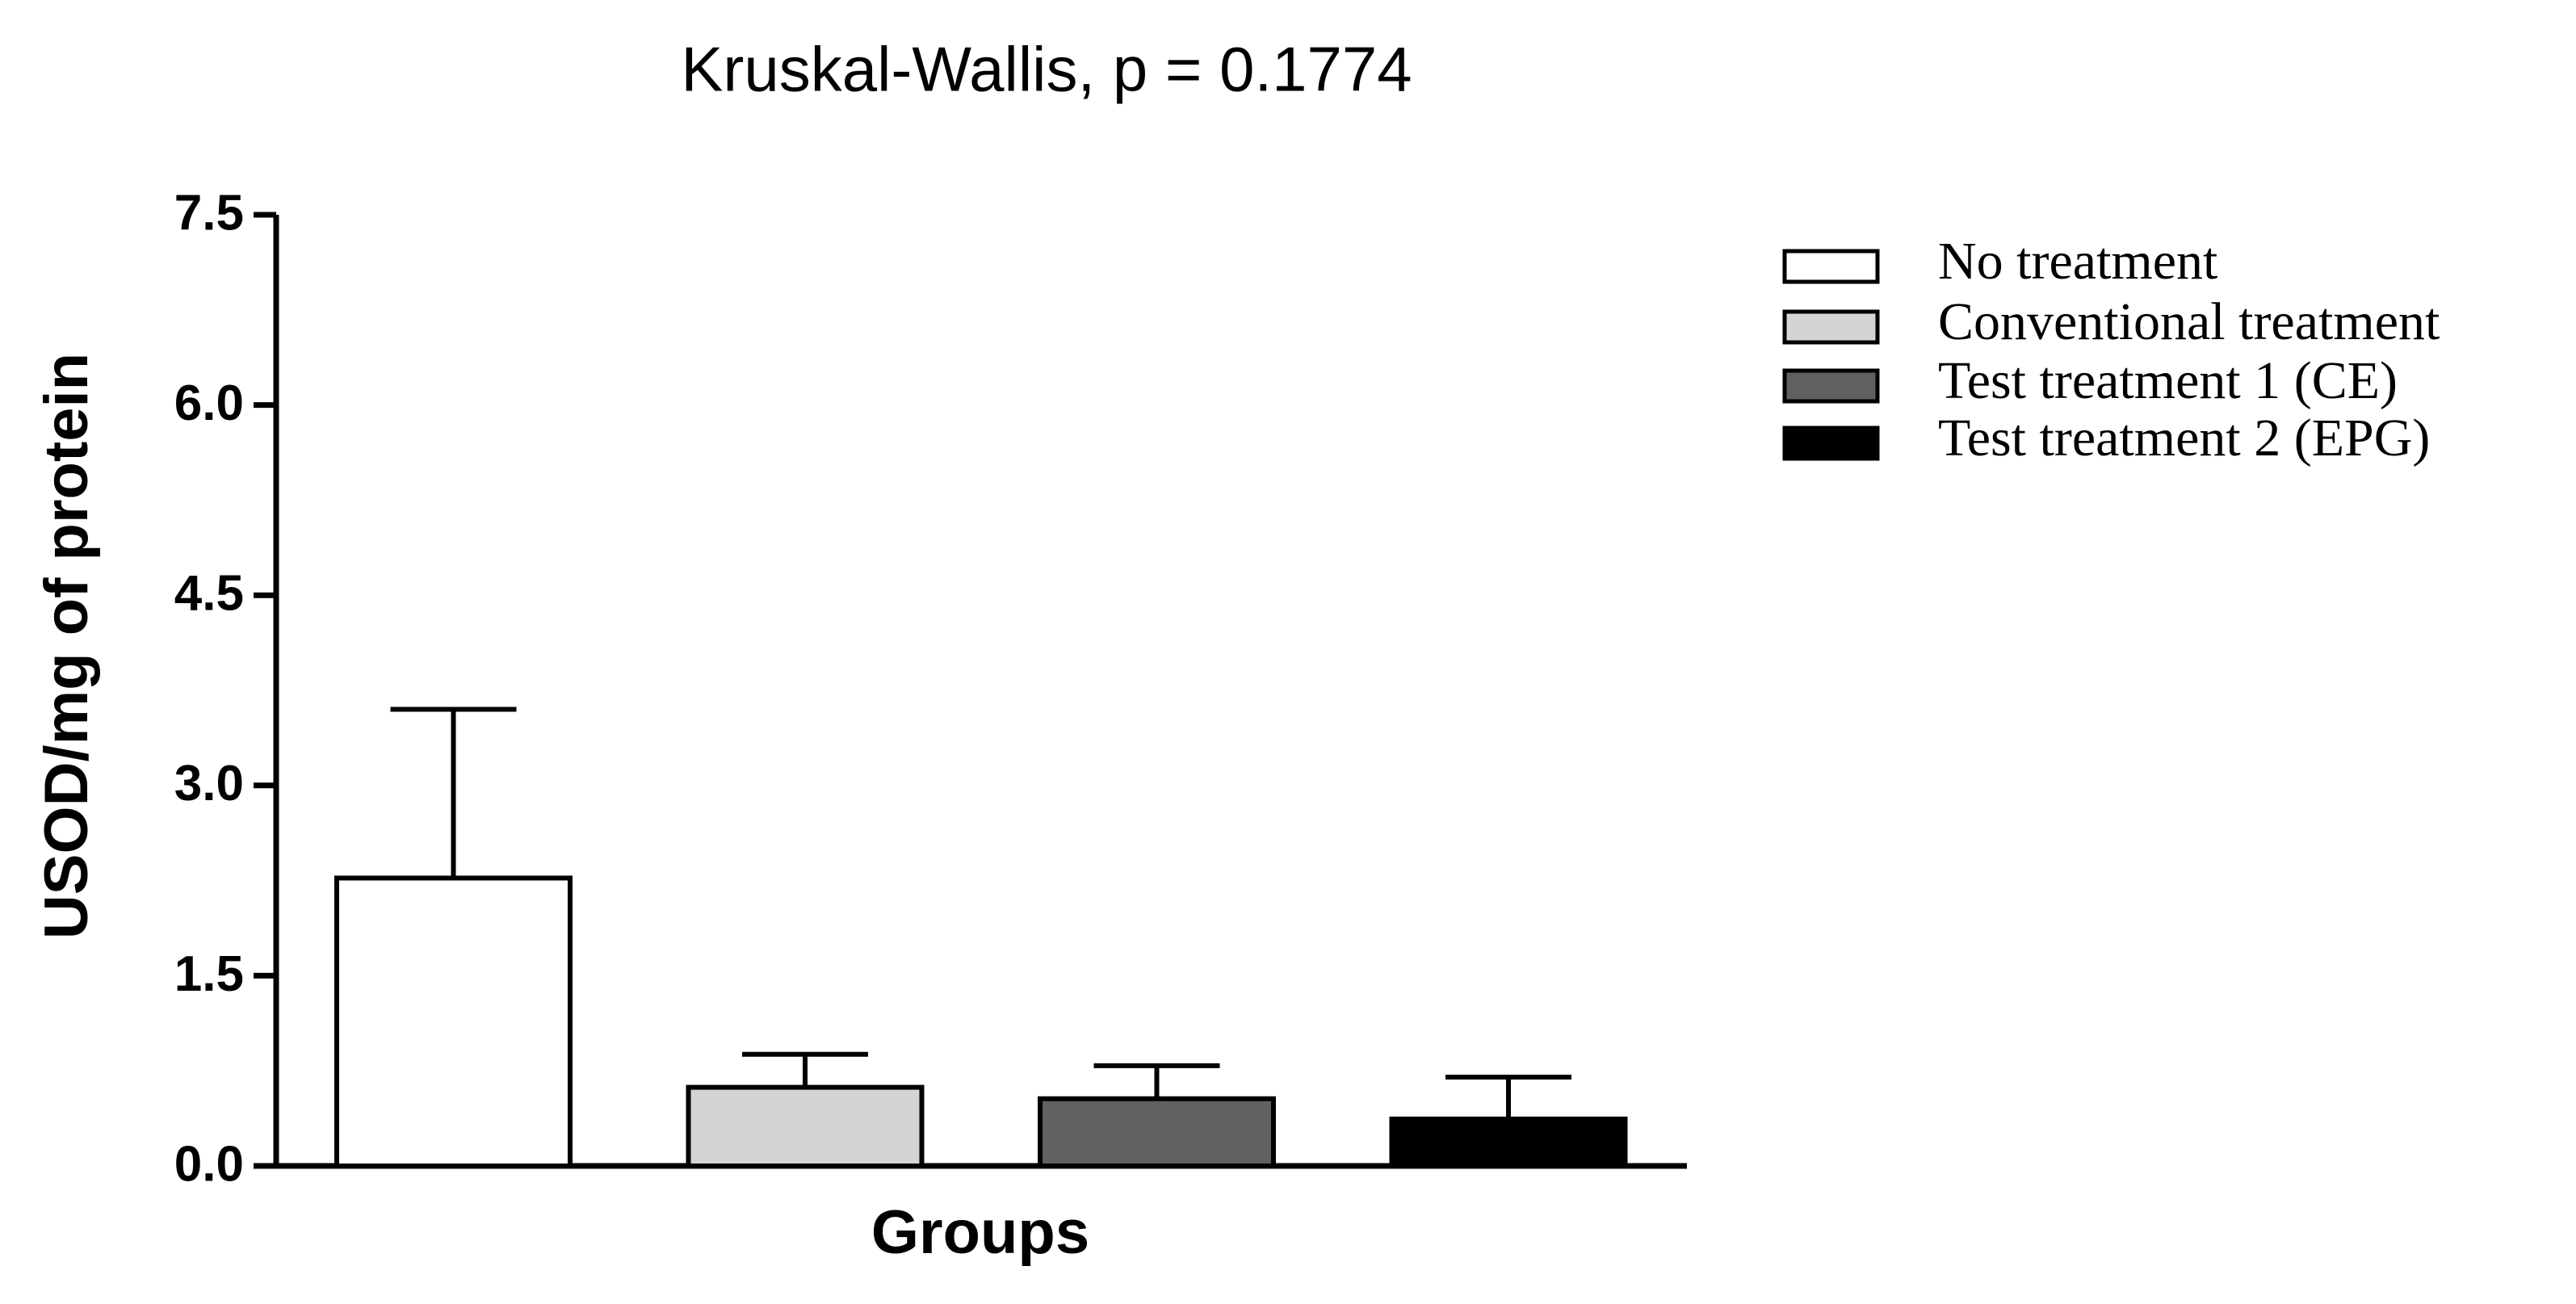 The width and height of the screenshot is (2576, 1304). Describe the element at coordinates (2189, 322) in the screenshot. I see `legend-label: Conventional treatment` at that location.